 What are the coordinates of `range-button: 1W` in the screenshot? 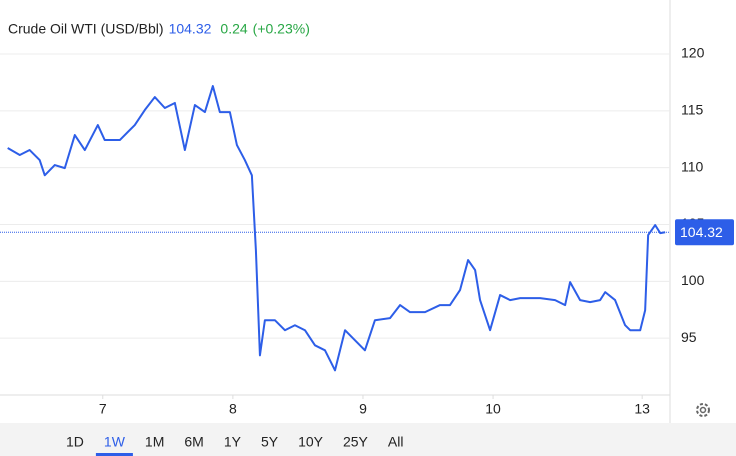 It's located at (115, 442).